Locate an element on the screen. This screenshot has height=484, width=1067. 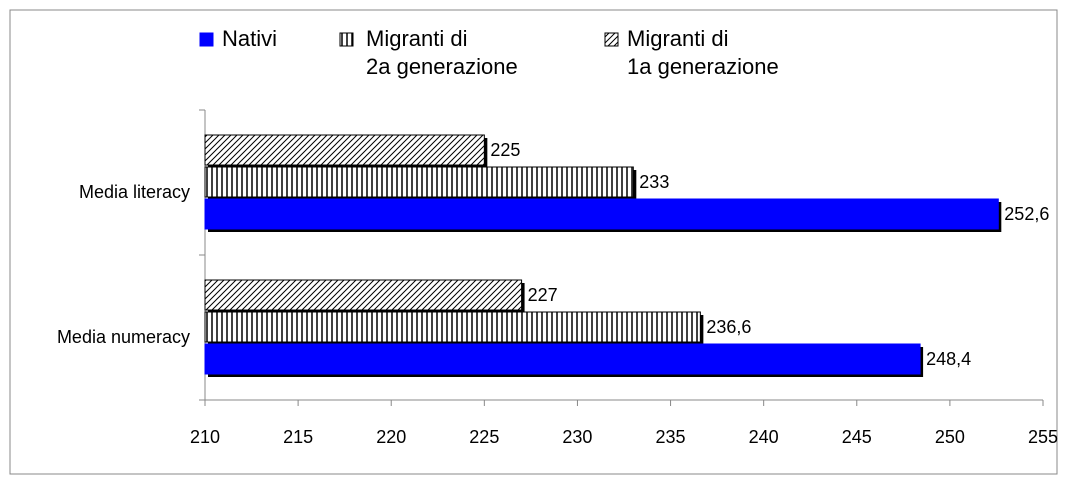
value-label: 248,4 is located at coordinates (948, 359).